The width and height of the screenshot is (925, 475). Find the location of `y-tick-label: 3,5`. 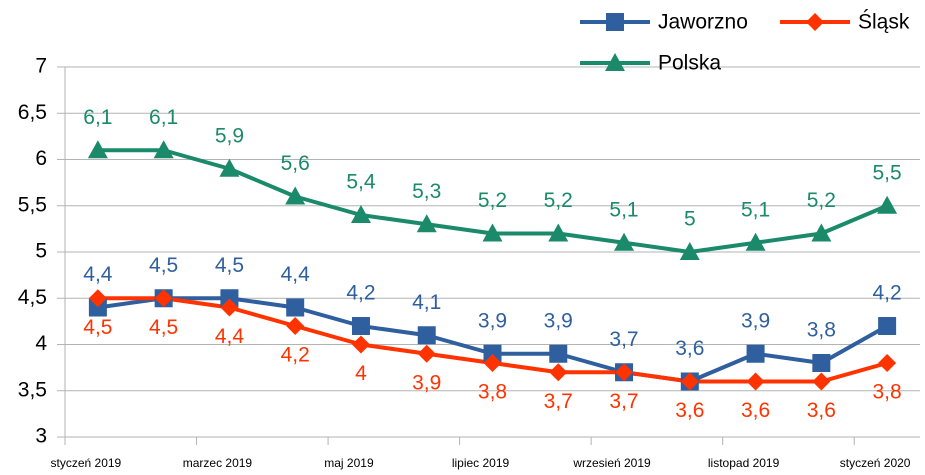

y-tick-label: 3,5 is located at coordinates (32, 389).